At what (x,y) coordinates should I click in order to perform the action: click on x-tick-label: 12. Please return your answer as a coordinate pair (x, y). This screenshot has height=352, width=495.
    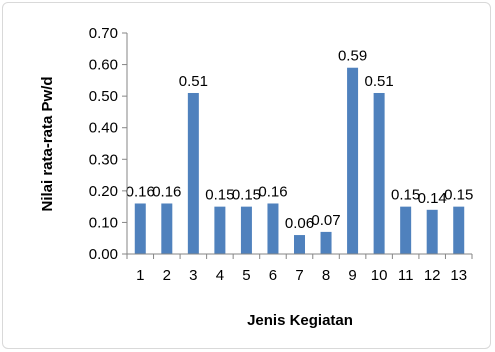
    Looking at the image, I should click on (432, 275).